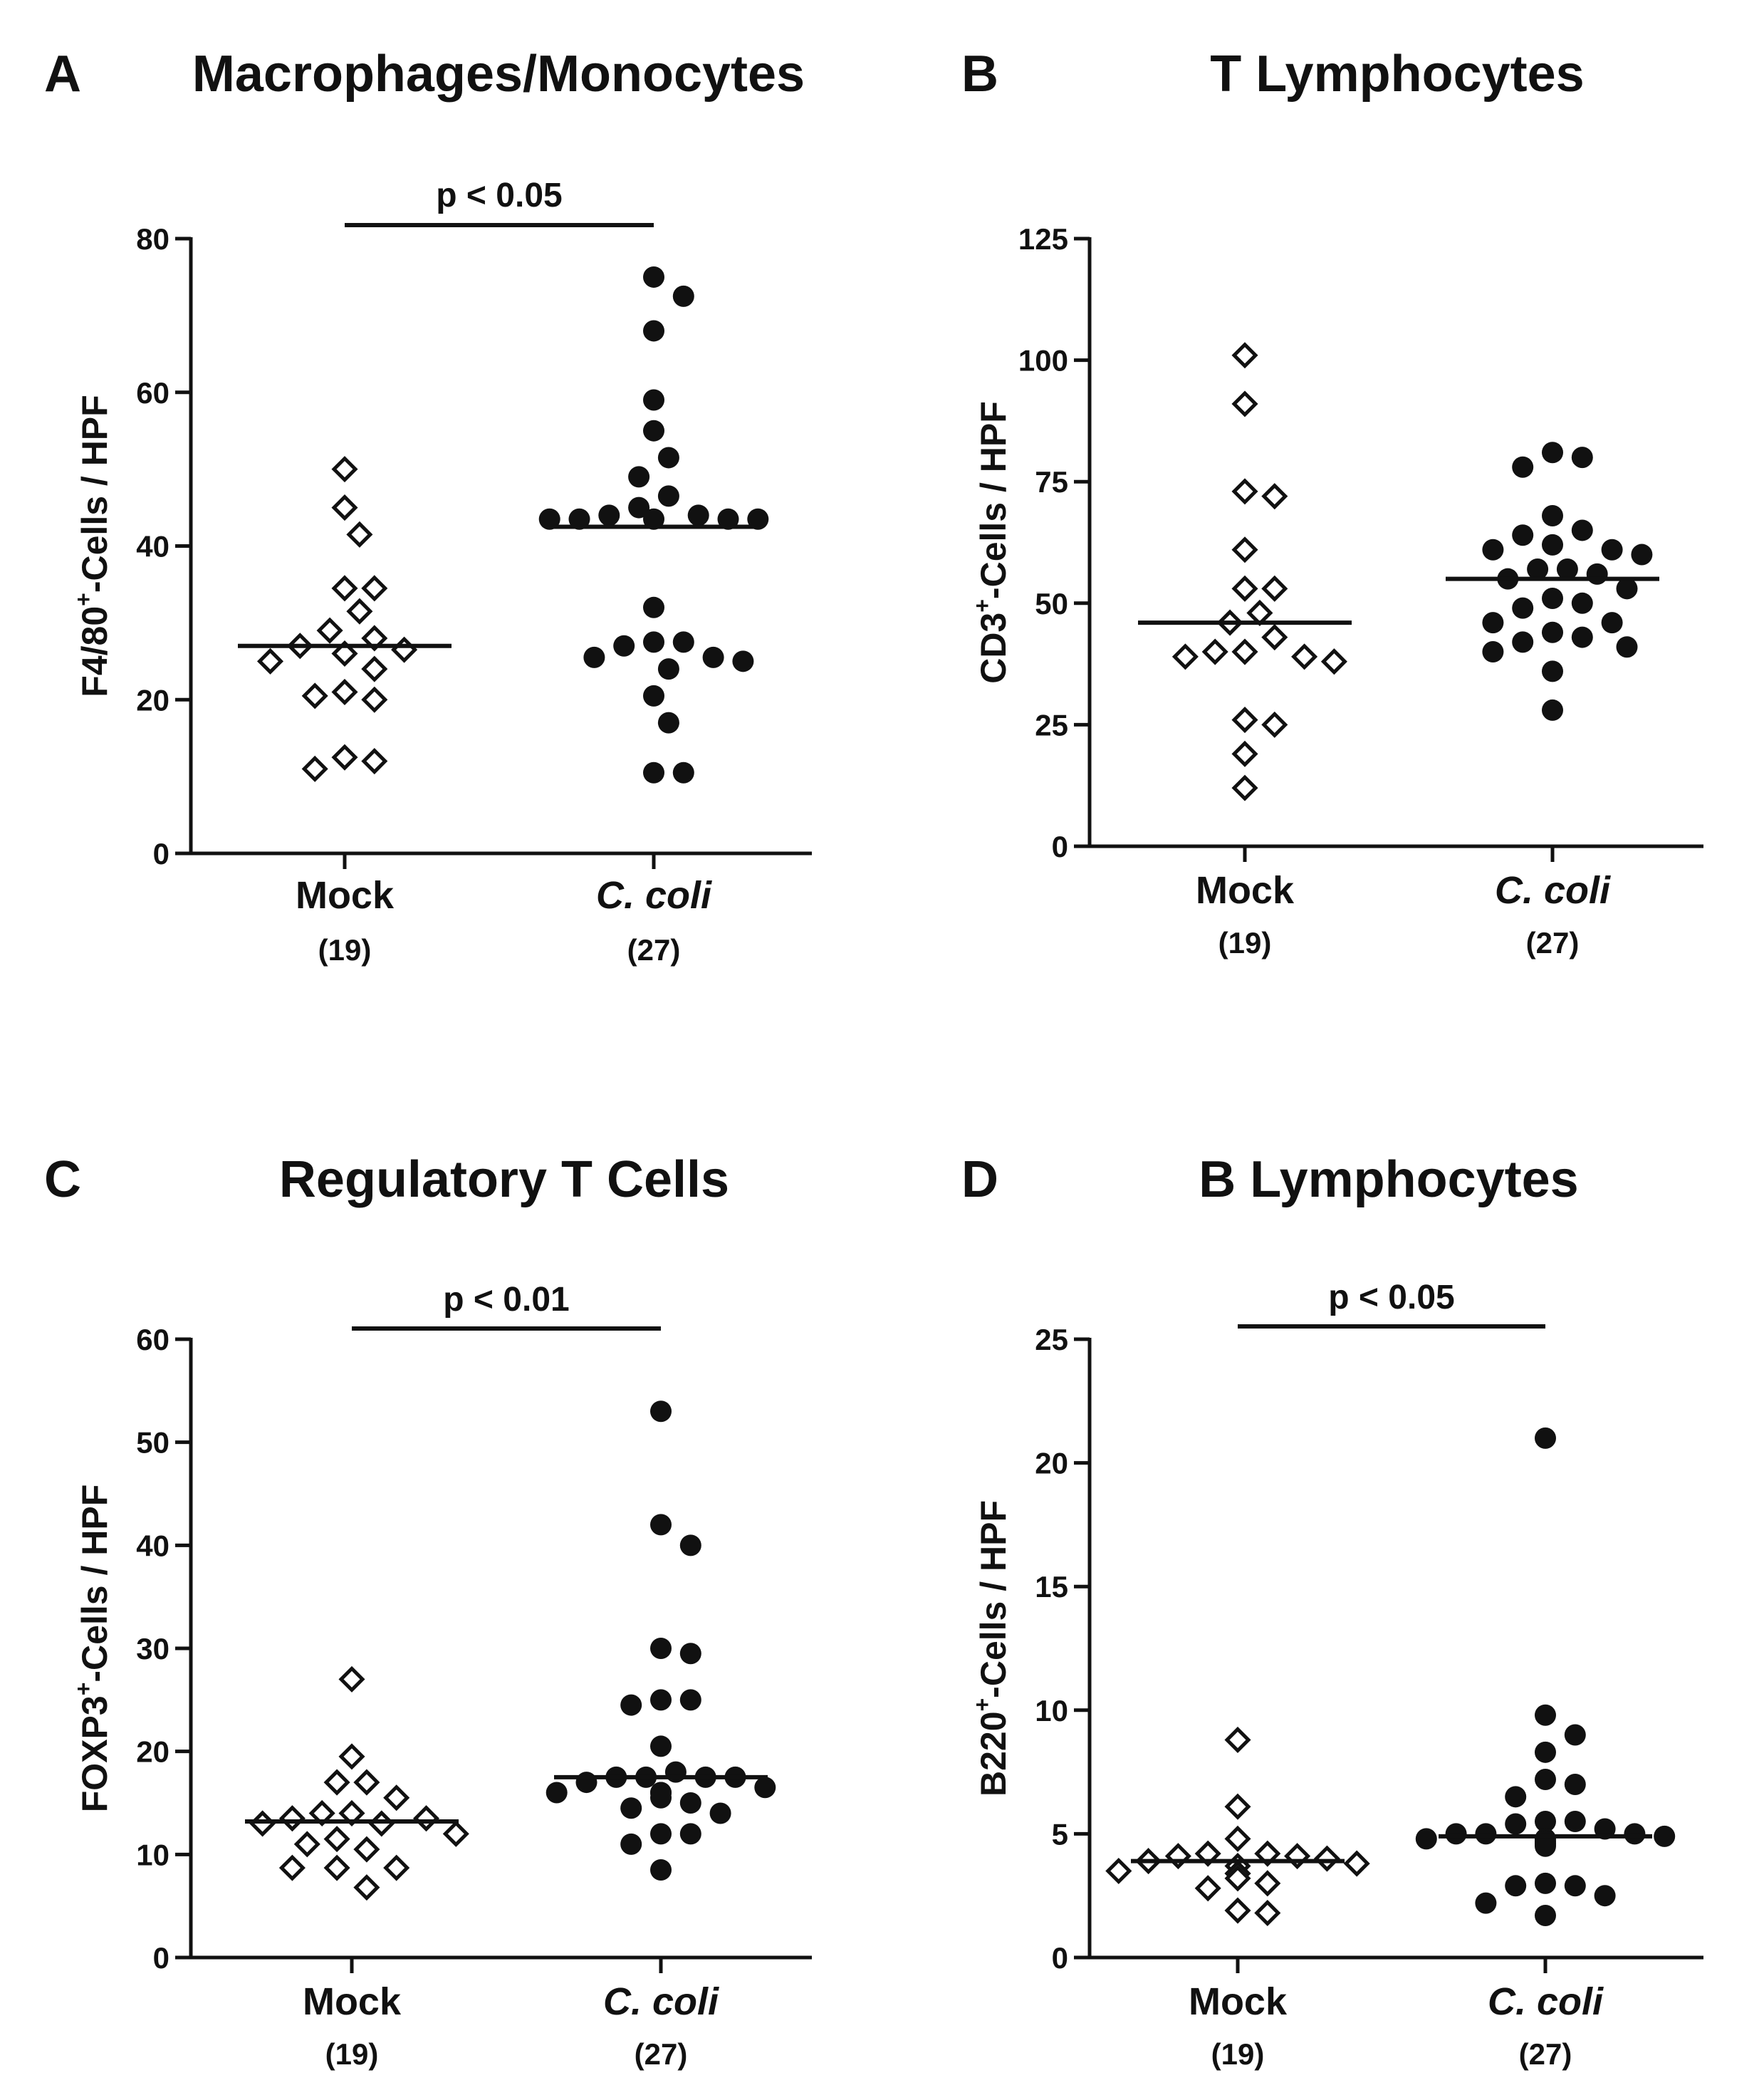  I want to click on panel-b-category-label: C. coli, so click(1553, 891).